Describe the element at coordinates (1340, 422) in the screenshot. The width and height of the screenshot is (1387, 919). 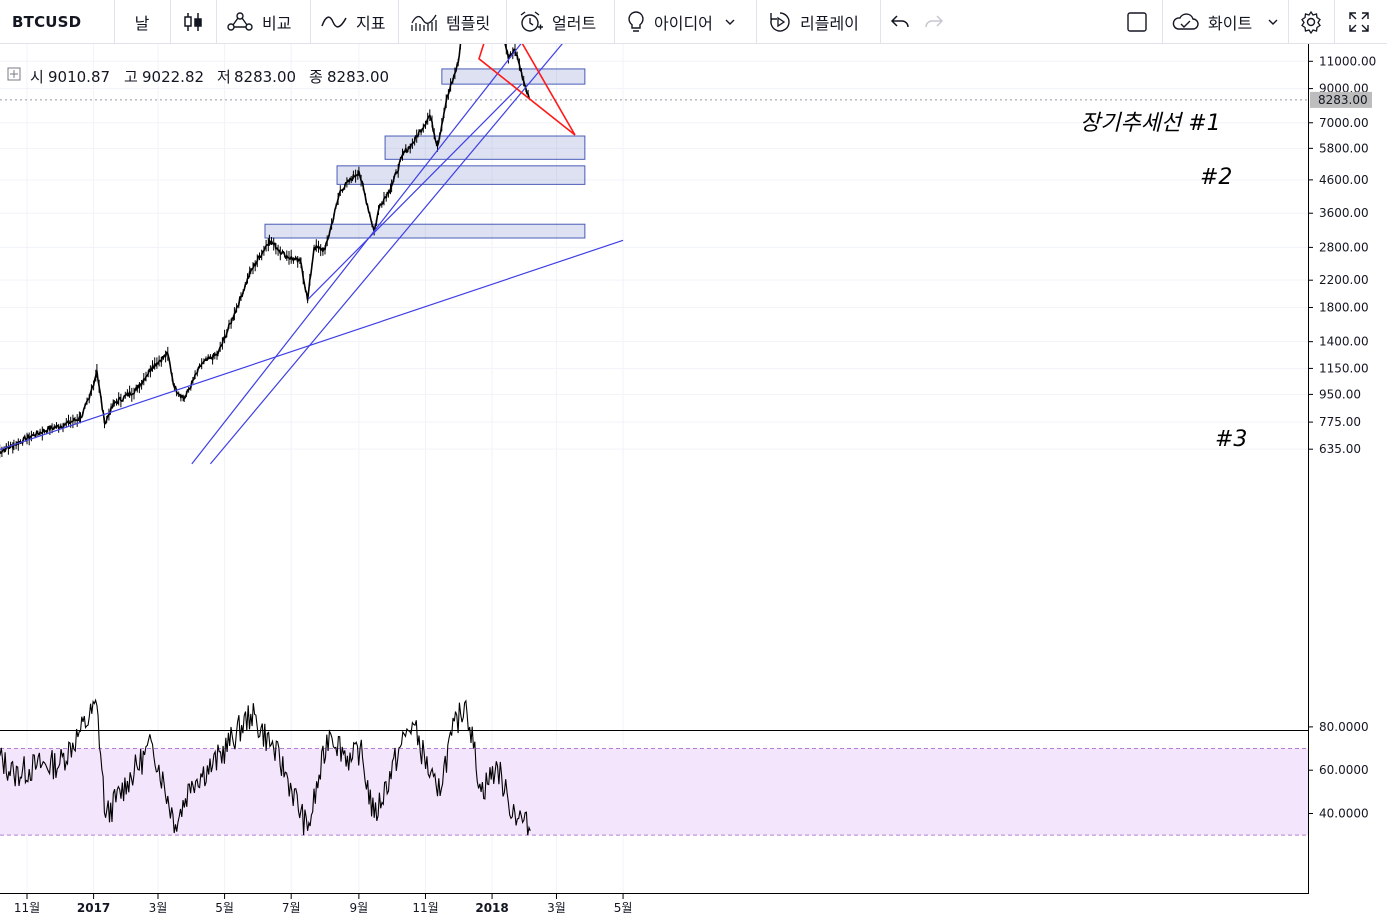
I see `y-tick-label: 775.00` at that location.